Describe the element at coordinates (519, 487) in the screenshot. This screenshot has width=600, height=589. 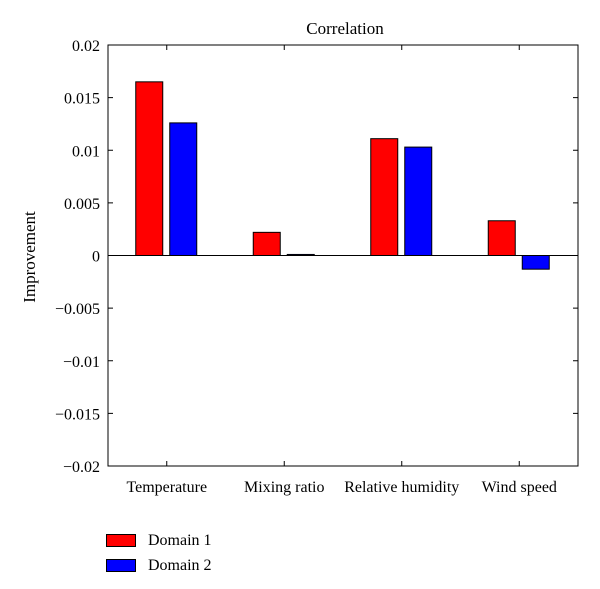
I see `x-tick-label: Wind speed` at that location.